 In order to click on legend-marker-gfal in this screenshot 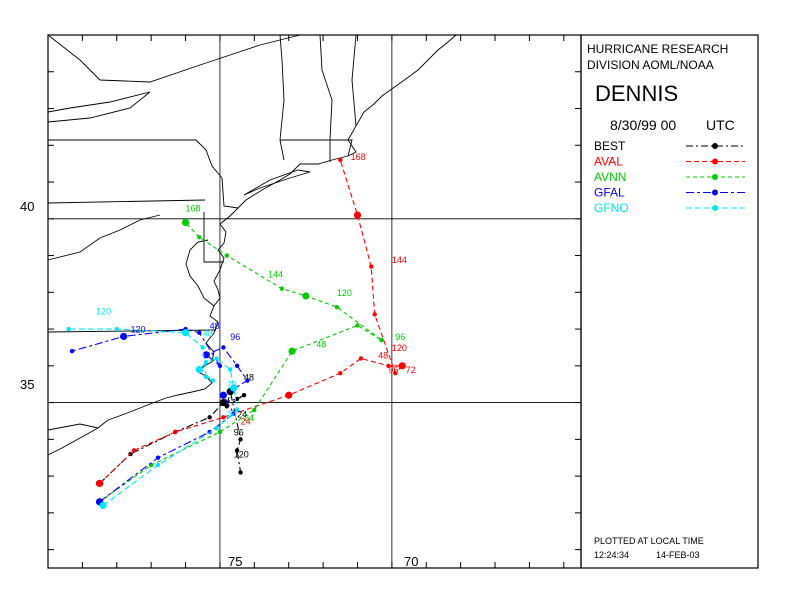, I will do `click(715, 192)`.